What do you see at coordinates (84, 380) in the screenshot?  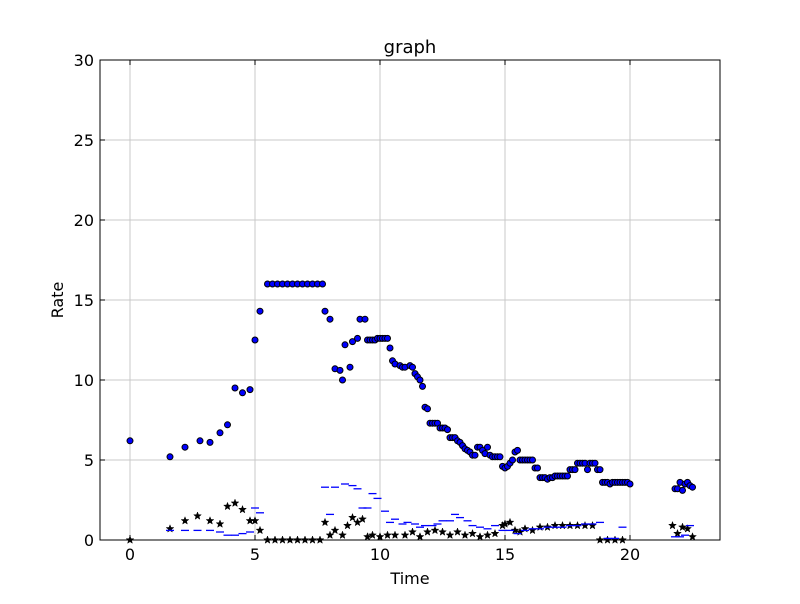 I see `y-tick-label: 10` at bounding box center [84, 380].